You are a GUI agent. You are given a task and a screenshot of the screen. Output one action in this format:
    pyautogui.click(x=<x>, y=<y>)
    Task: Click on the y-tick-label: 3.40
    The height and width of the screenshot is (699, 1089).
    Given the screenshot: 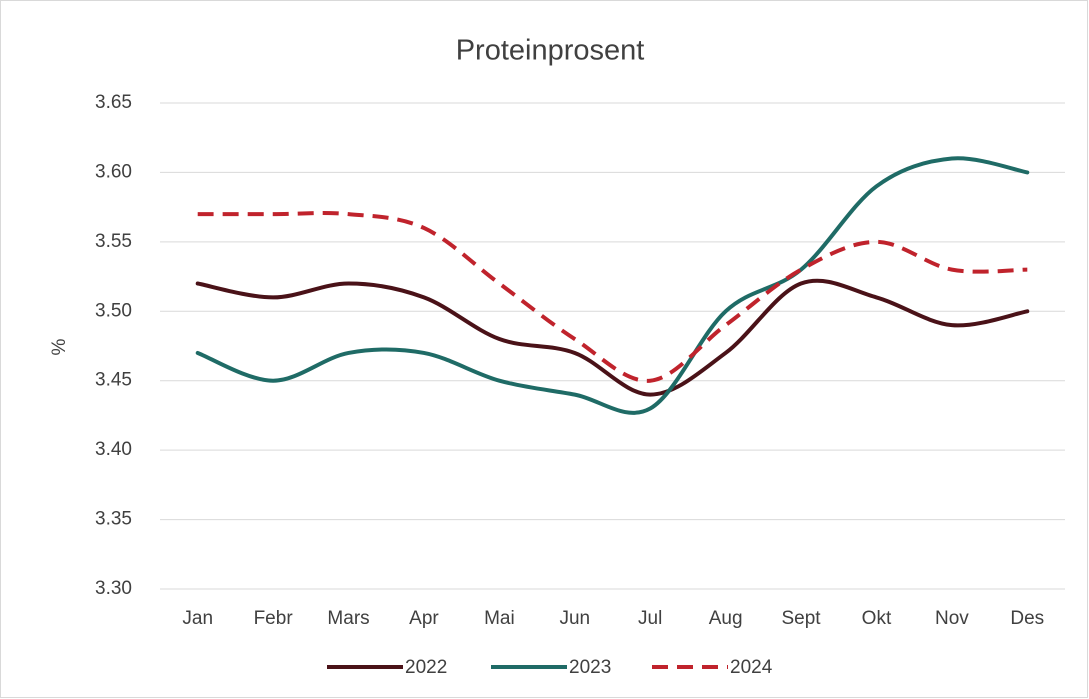 What is the action you would take?
    pyautogui.click(x=113, y=449)
    